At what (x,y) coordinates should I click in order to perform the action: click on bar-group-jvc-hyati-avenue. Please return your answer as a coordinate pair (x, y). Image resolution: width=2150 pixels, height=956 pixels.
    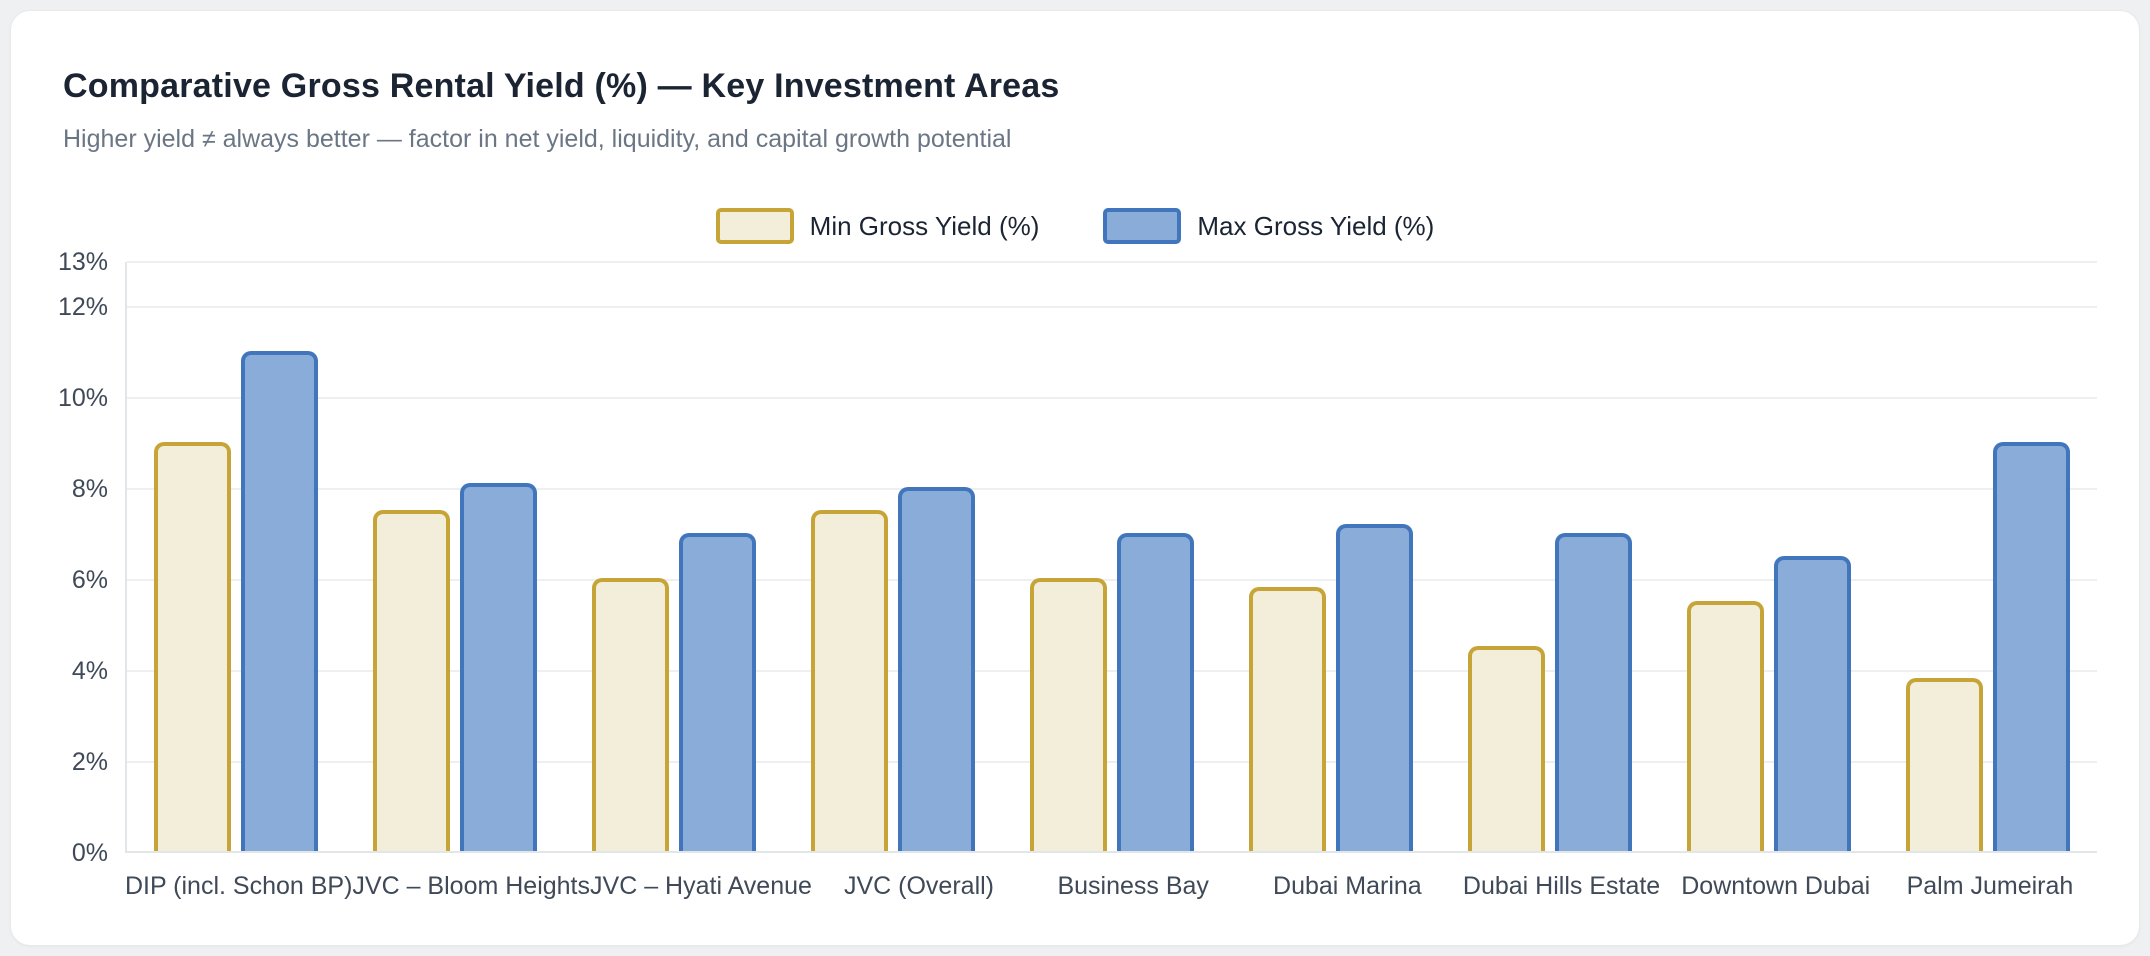
    Looking at the image, I should click on (674, 556).